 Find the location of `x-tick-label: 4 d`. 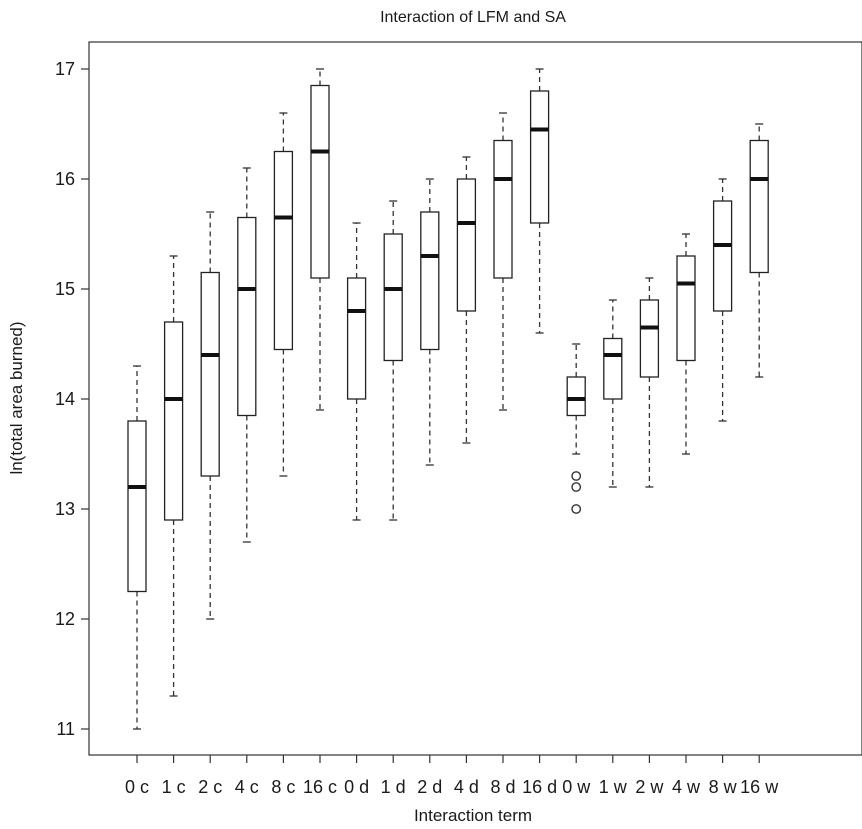

x-tick-label: 4 d is located at coordinates (466, 787).